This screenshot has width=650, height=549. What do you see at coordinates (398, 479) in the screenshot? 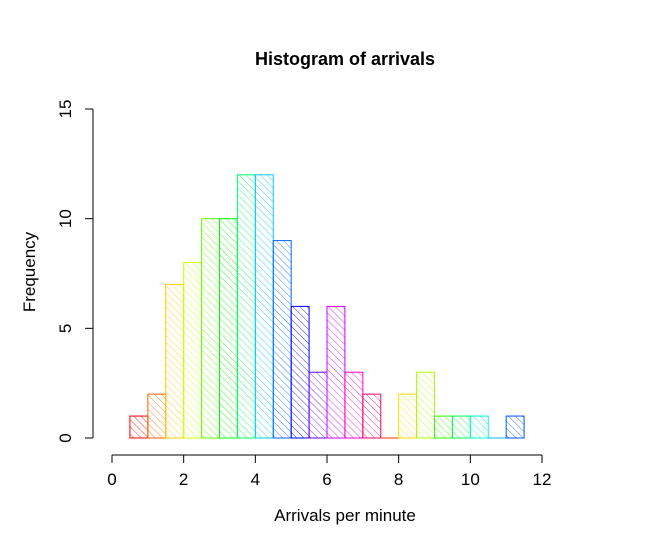
I see `x-tick-label: 8` at bounding box center [398, 479].